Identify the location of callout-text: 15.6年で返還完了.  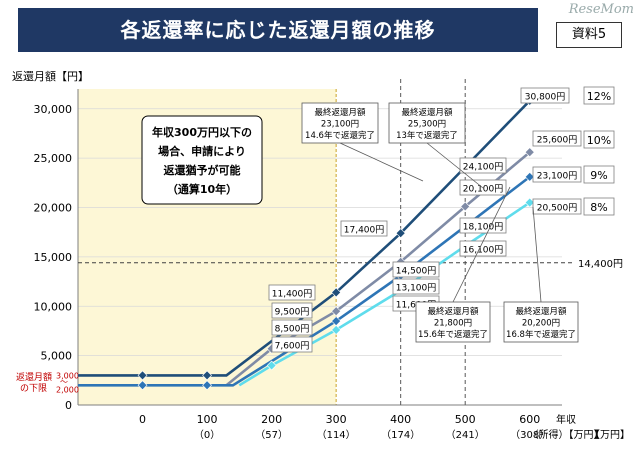
(453, 334).